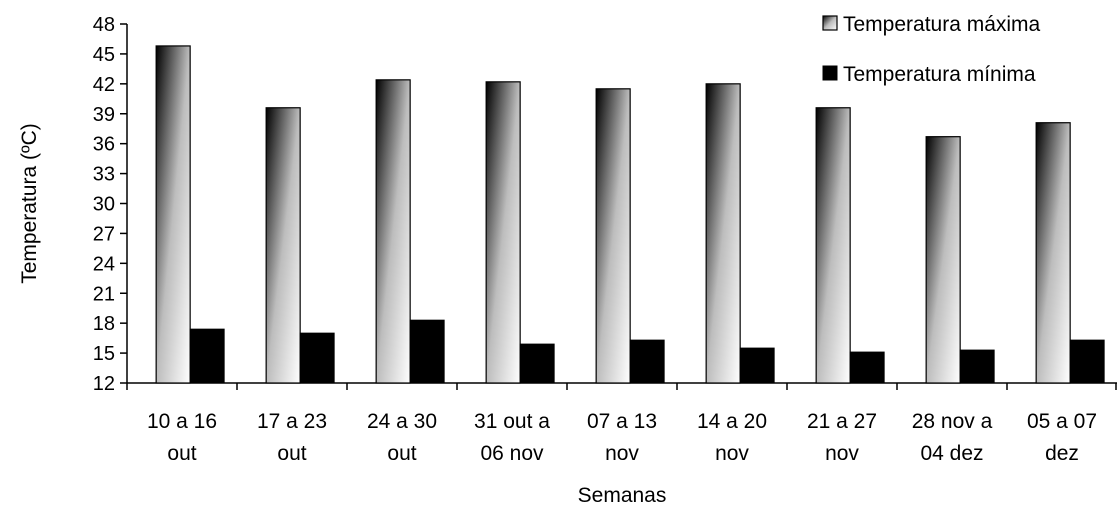 The height and width of the screenshot is (510, 1117). What do you see at coordinates (830, 23) in the screenshot?
I see `legend-swatch-temperatura-maxima` at bounding box center [830, 23].